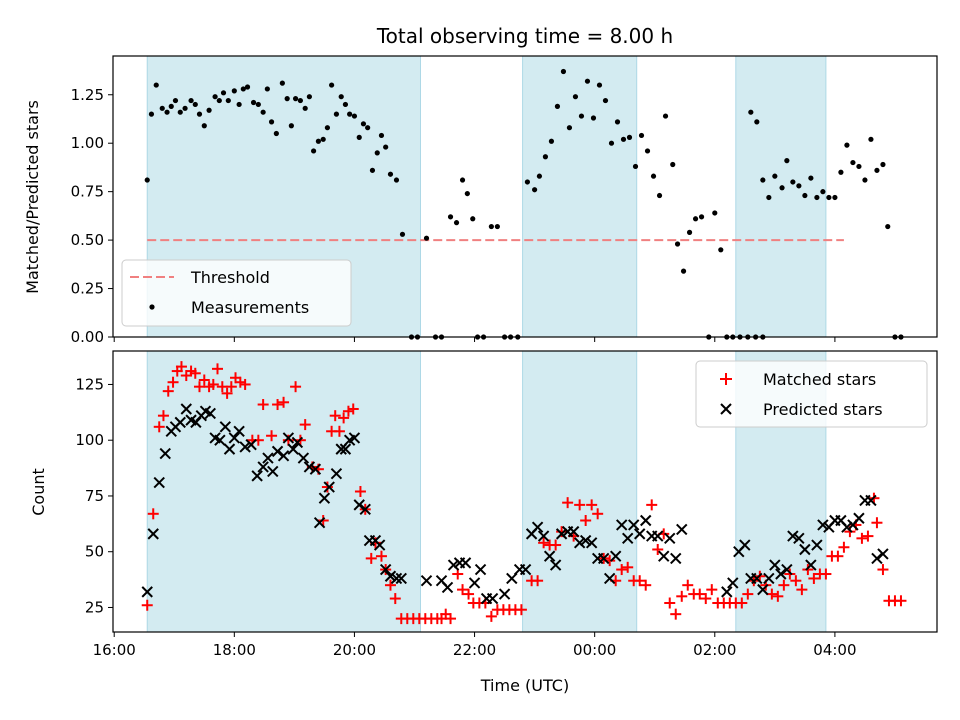  Describe the element at coordinates (834, 650) in the screenshot. I see `x-tick-label: 04:00` at that location.